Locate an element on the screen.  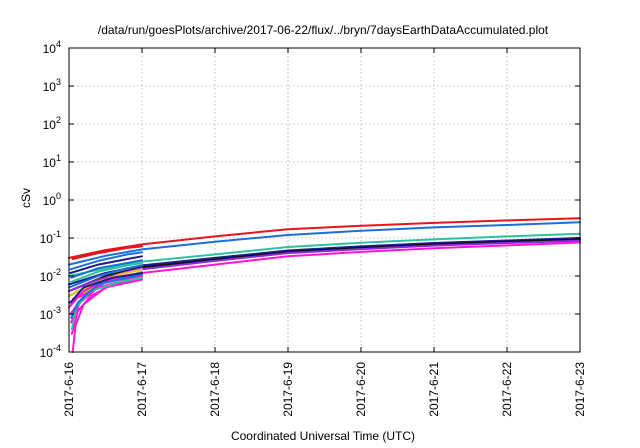
y-tick-label: 10⁻³ is located at coordinates (50, 313).